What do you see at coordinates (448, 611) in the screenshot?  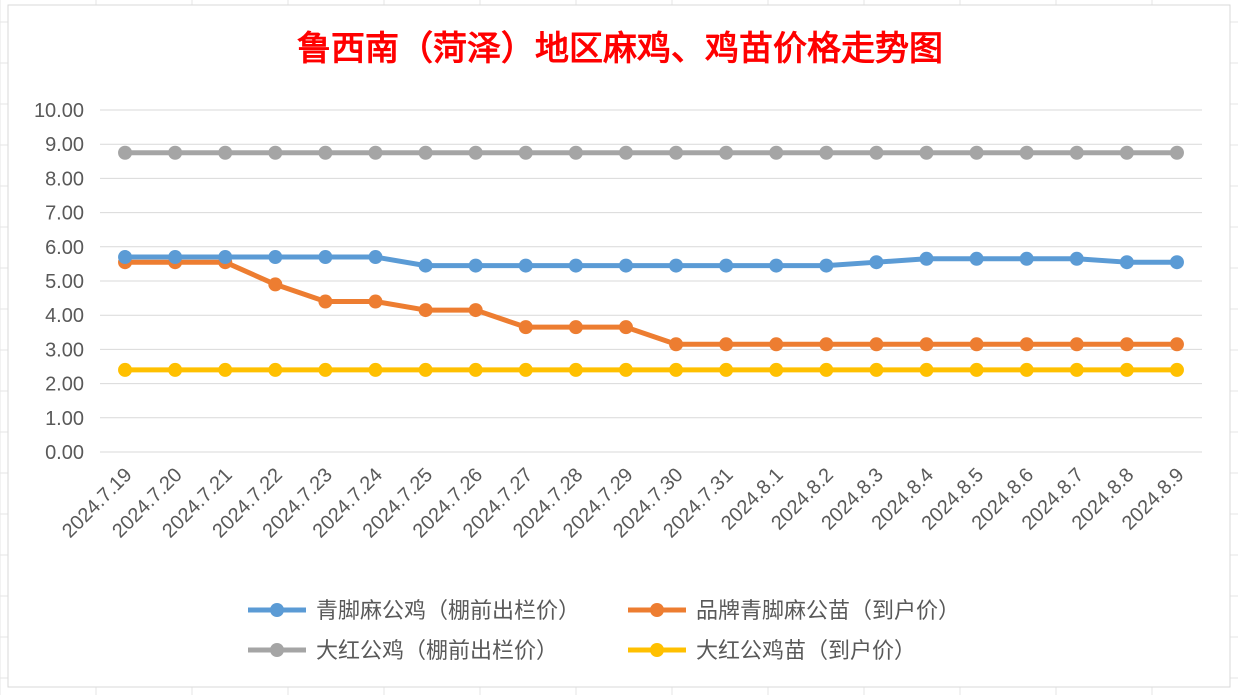 I see `legend-label: 青脚麻公鸡（棚前出栏价）` at bounding box center [448, 611].